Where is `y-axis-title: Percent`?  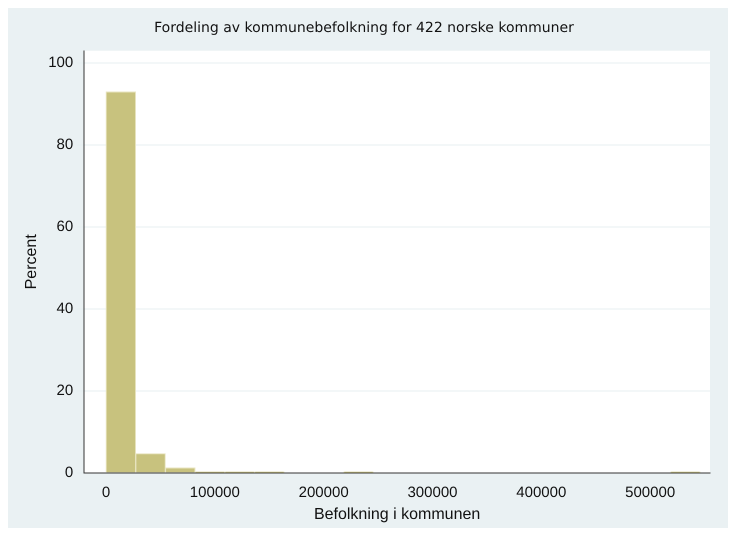 y-axis-title: Percent is located at coordinates (31, 262).